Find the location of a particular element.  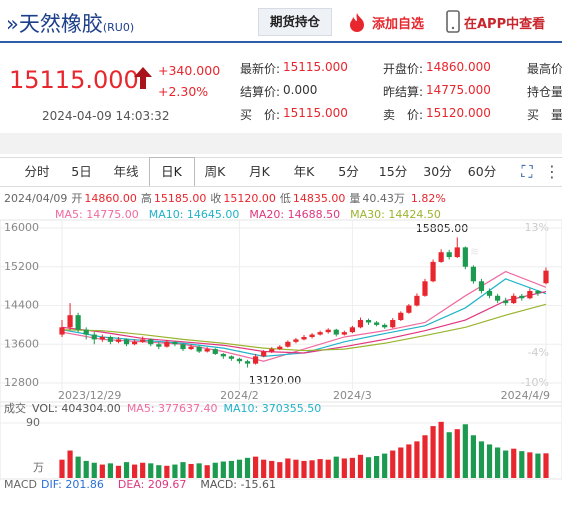

tab: 30分 is located at coordinates (437, 171).